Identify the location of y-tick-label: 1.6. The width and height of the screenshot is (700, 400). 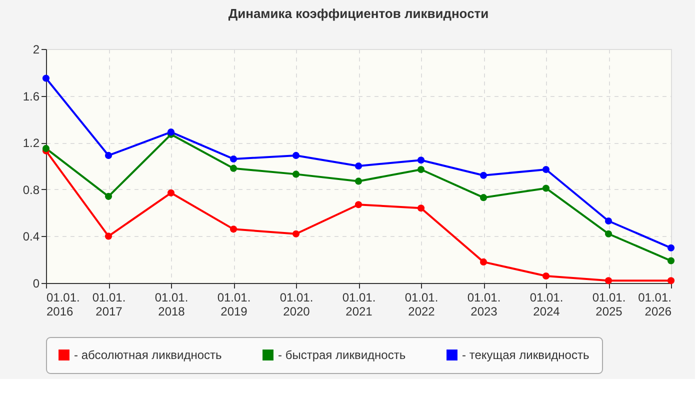
(31, 96).